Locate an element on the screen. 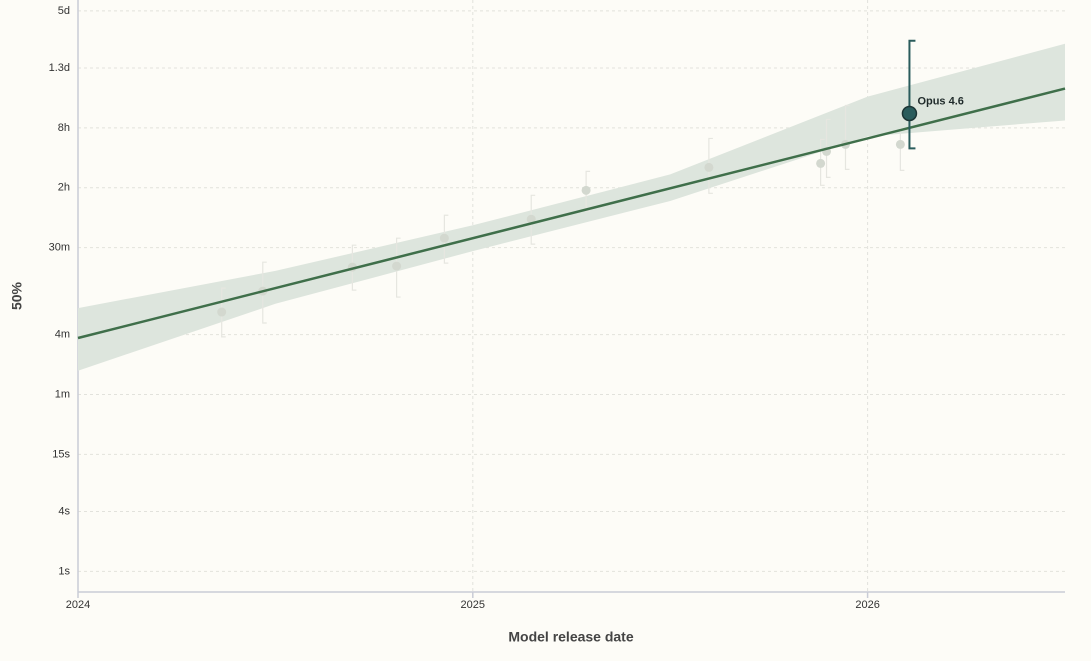  x-tick-label: 2025 is located at coordinates (473, 605).